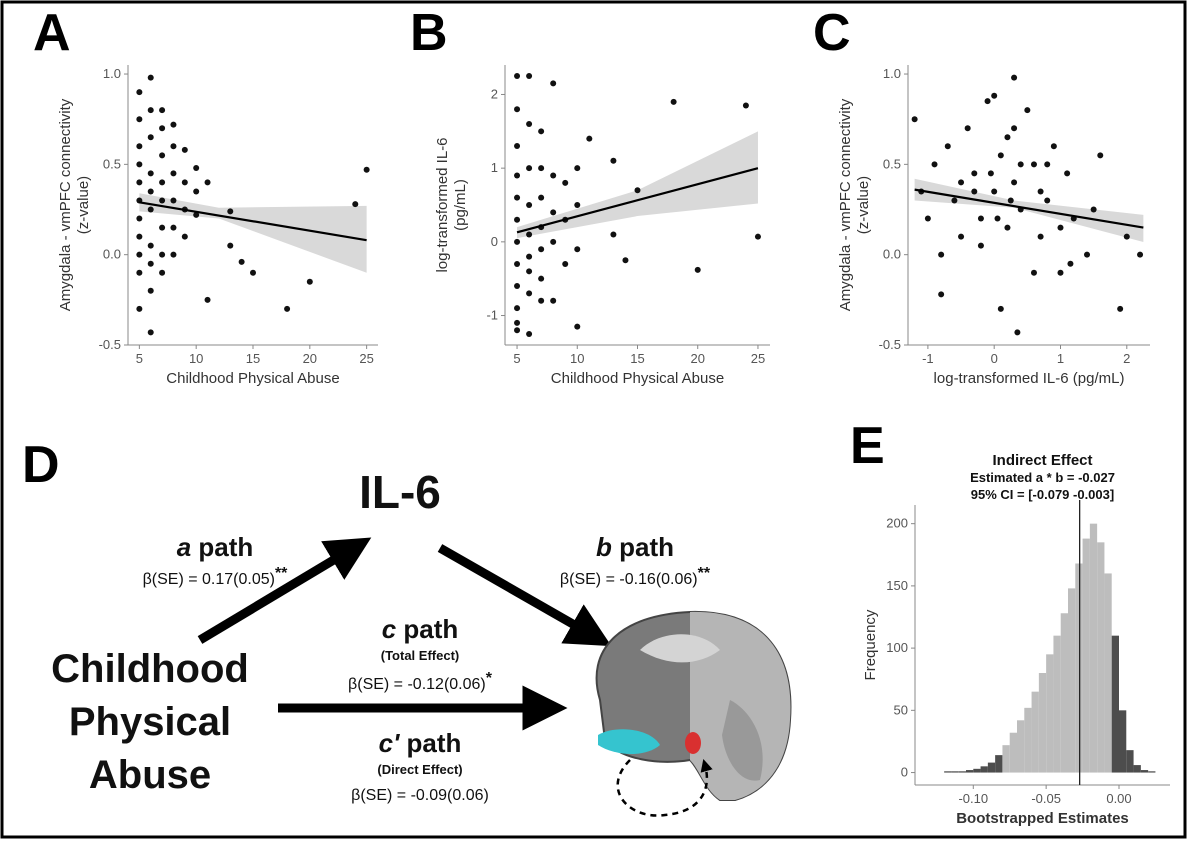 This screenshot has width=1187, height=844. I want to click on chart-title: Indirect Effect, so click(1042, 460).